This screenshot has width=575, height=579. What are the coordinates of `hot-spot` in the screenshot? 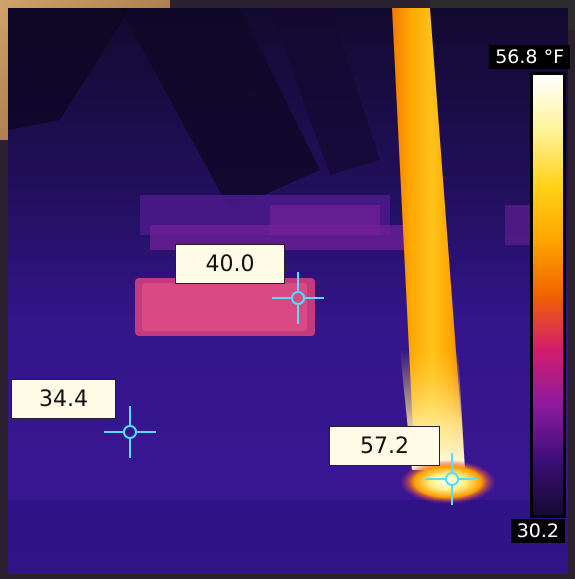 It's located at (448, 482).